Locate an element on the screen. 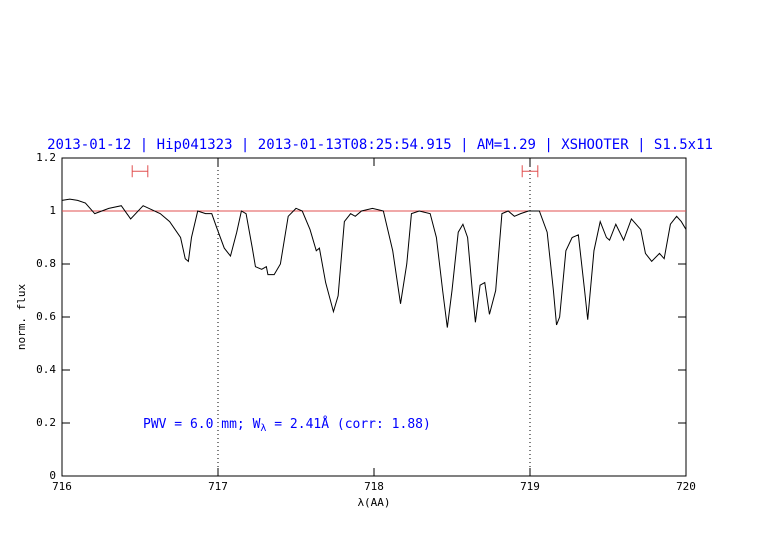  x-tick-label: 719 is located at coordinates (530, 486).